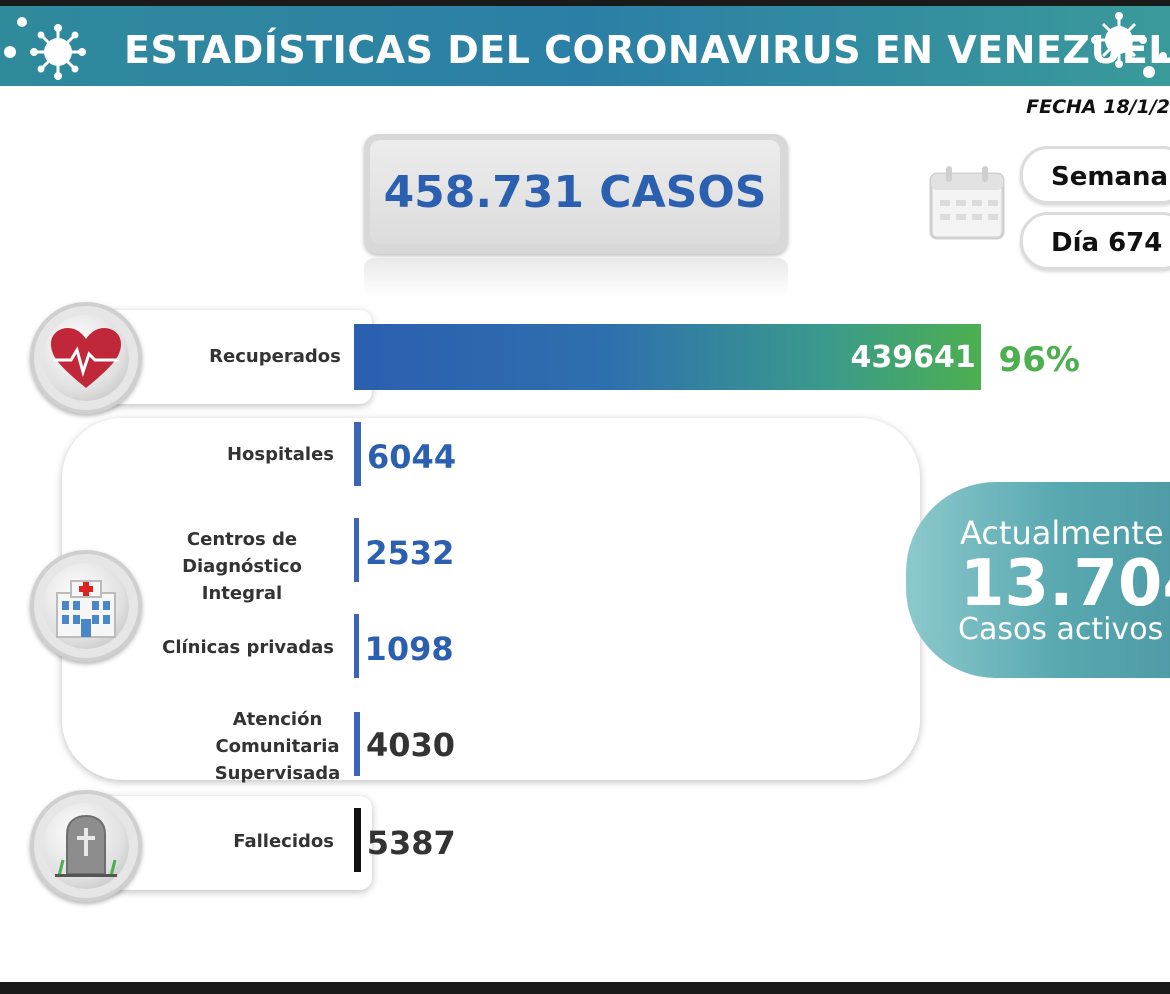 This screenshot has height=994, width=1170. I want to click on cdi-label: Centros de Diagnóstico Integral, so click(242, 566).